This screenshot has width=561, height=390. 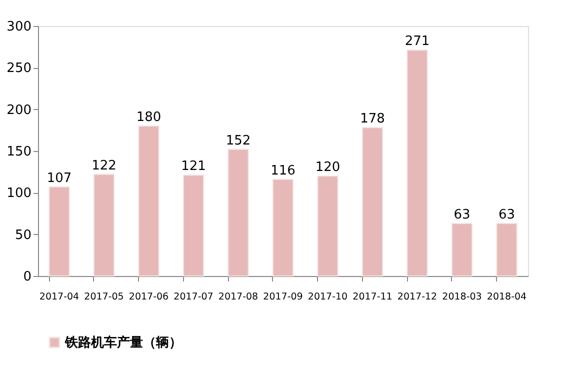 What do you see at coordinates (238, 297) in the screenshot?
I see `x-tick-label: 2017-08` at bounding box center [238, 297].